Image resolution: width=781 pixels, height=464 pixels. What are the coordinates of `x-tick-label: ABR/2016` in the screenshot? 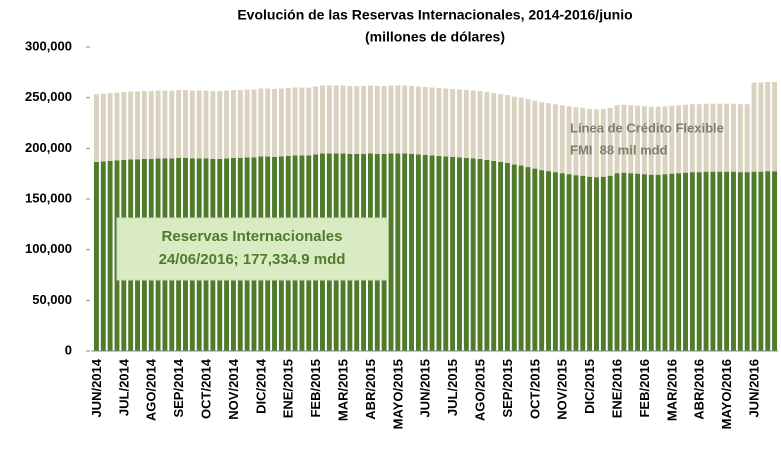 It's located at (699, 389).